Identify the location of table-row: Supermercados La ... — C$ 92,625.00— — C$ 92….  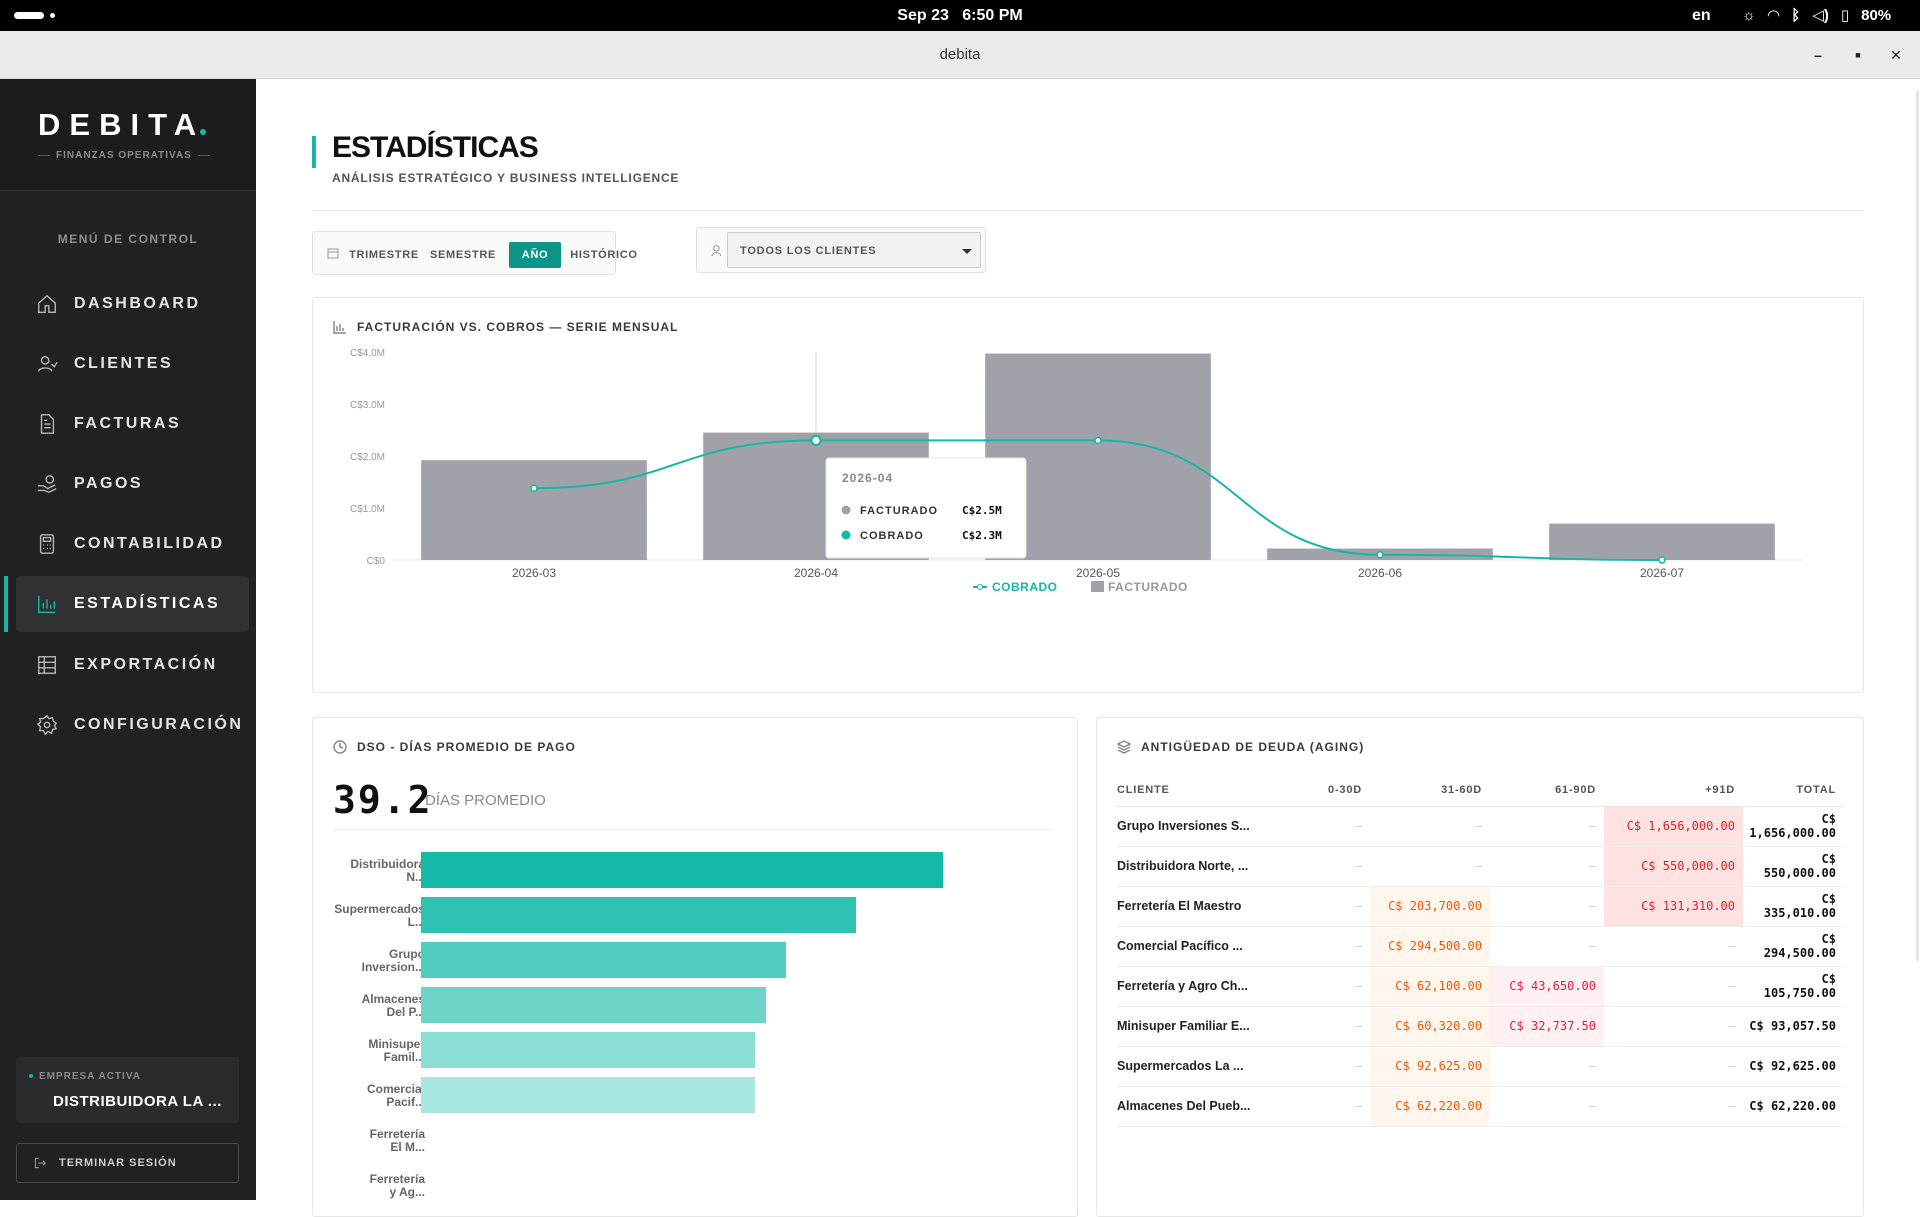
(1480, 1066).